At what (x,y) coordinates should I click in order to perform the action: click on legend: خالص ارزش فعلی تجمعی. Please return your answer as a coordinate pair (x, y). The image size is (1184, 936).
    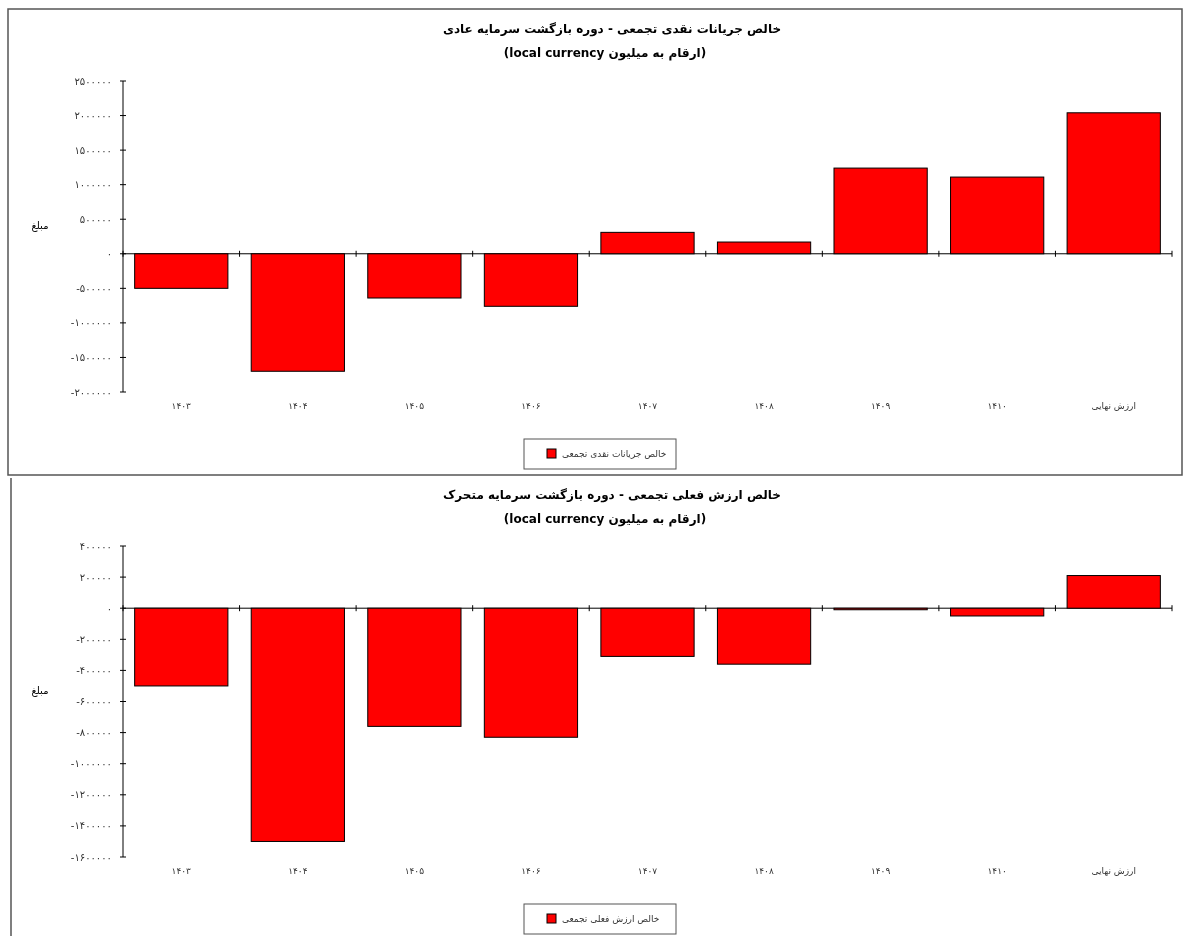
    Looking at the image, I should click on (600, 919).